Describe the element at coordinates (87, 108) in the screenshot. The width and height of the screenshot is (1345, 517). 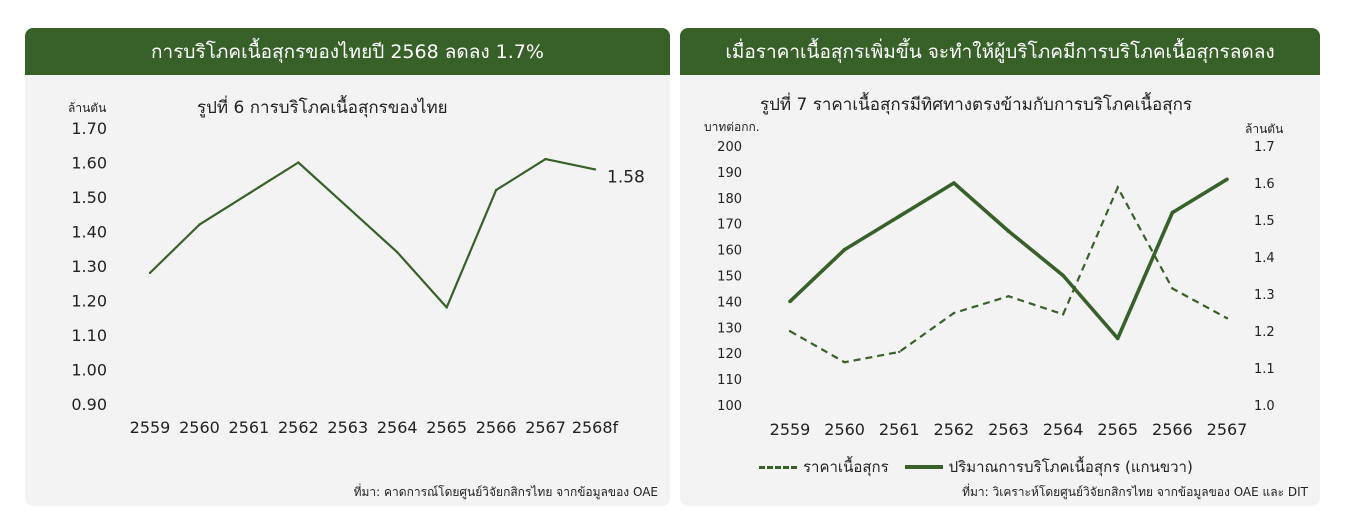
I see `y-axis-unit-label: ล้านตัน` at that location.